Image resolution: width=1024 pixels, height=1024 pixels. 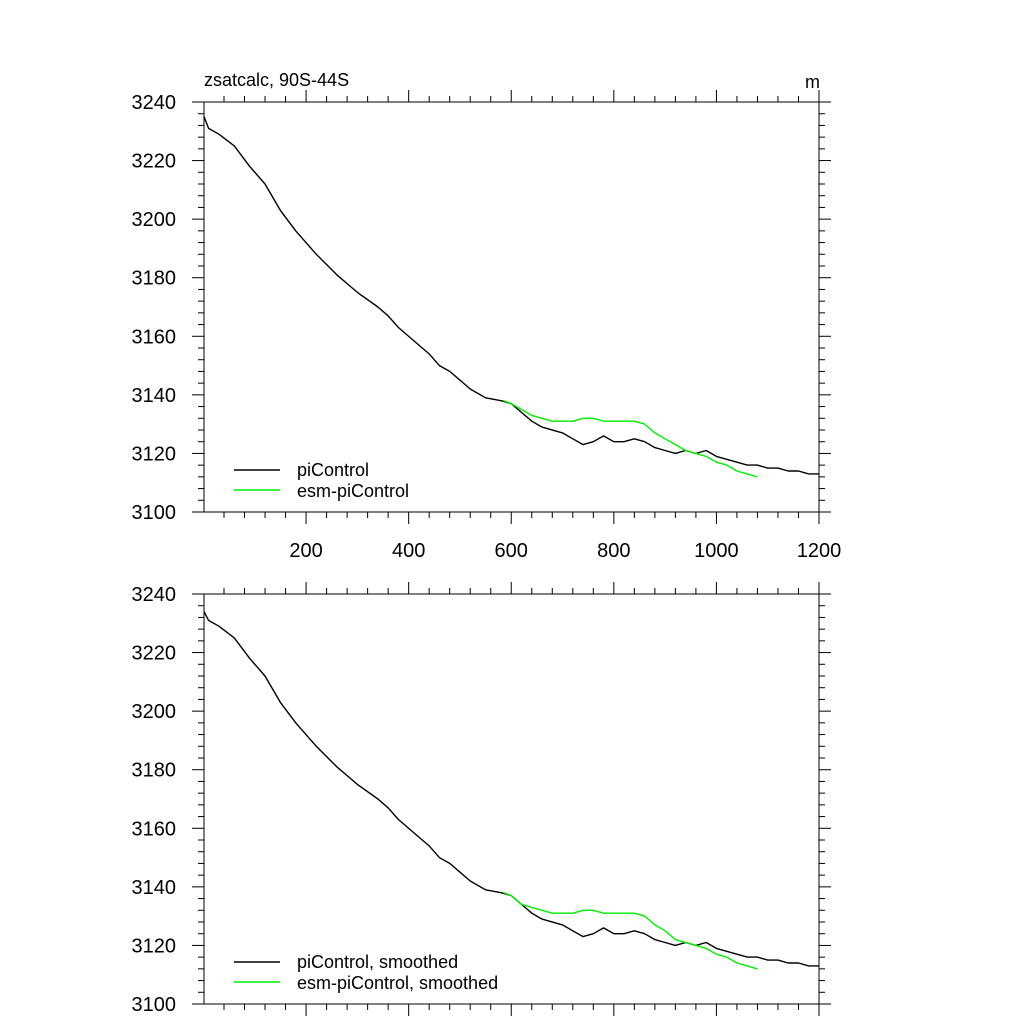 What do you see at coordinates (511, 551) in the screenshot?
I see `x-tick-label: 600` at bounding box center [511, 551].